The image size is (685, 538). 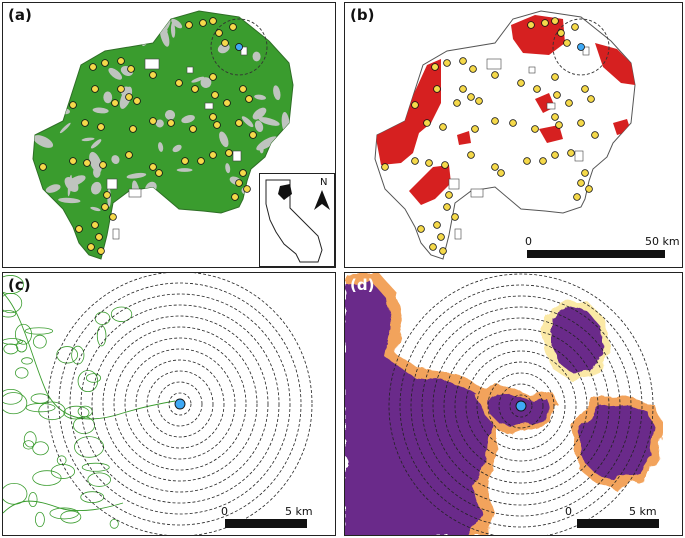 What do you see at coordinates (408, 112) in the screenshot?
I see `fire-patch-west` at bounding box center [408, 112].